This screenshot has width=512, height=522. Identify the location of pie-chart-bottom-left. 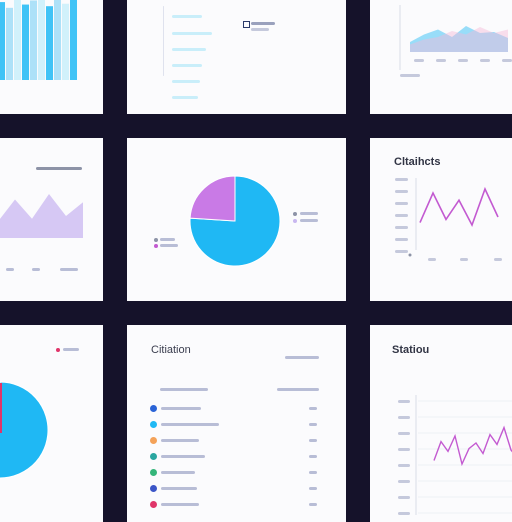
(24, 430).